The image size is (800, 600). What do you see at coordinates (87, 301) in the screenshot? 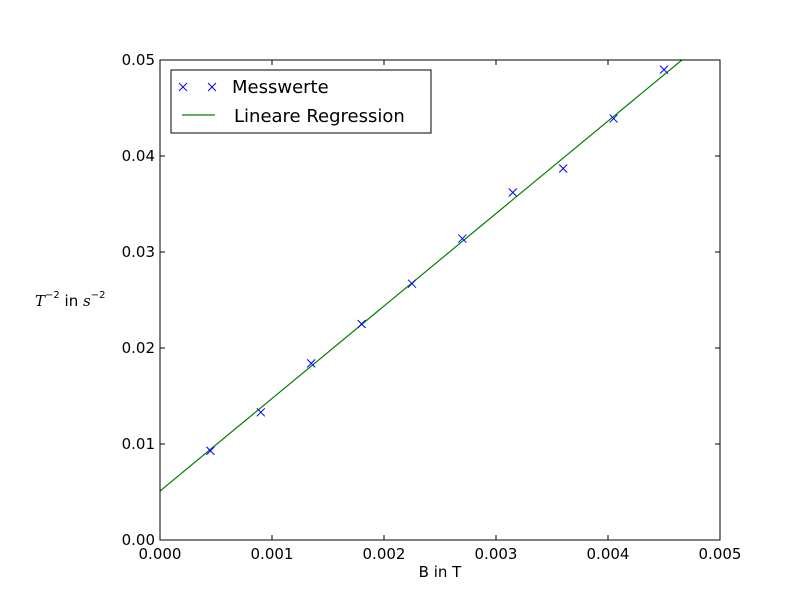
I see `y-axis-label-unit: s` at bounding box center [87, 301].